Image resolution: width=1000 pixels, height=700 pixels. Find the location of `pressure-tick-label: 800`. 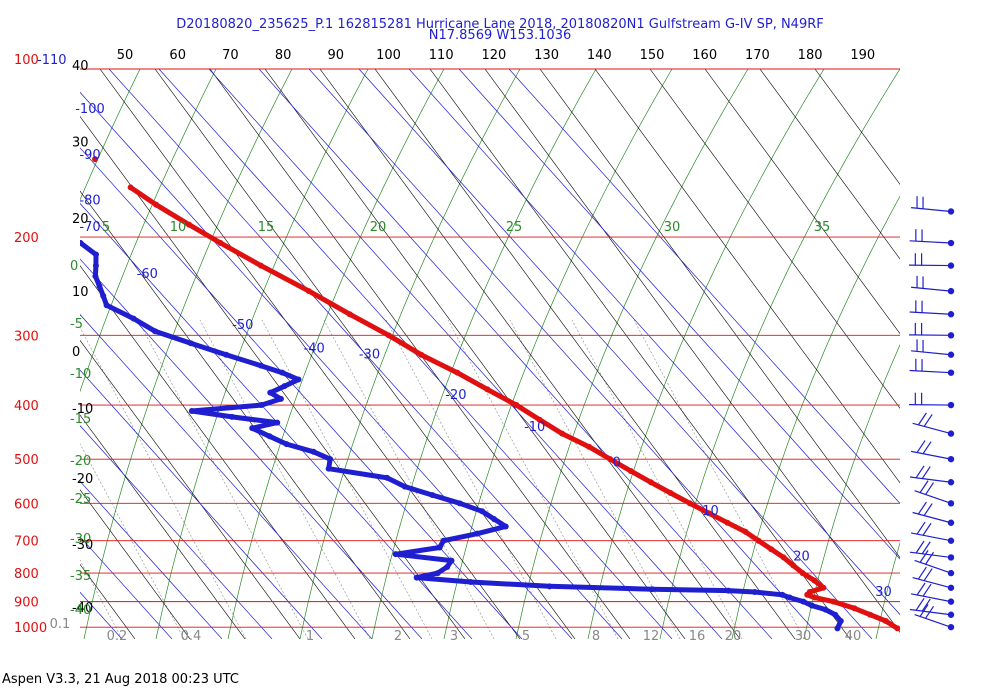

pressure-tick-label: 800 is located at coordinates (26, 574).